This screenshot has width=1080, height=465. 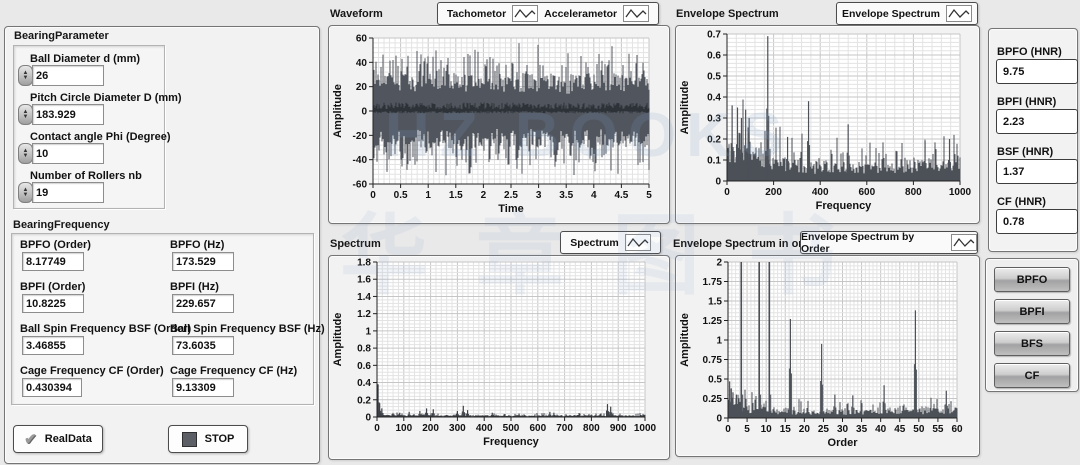 What do you see at coordinates (1032, 375) in the screenshot?
I see `cf-button: CF` at bounding box center [1032, 375].